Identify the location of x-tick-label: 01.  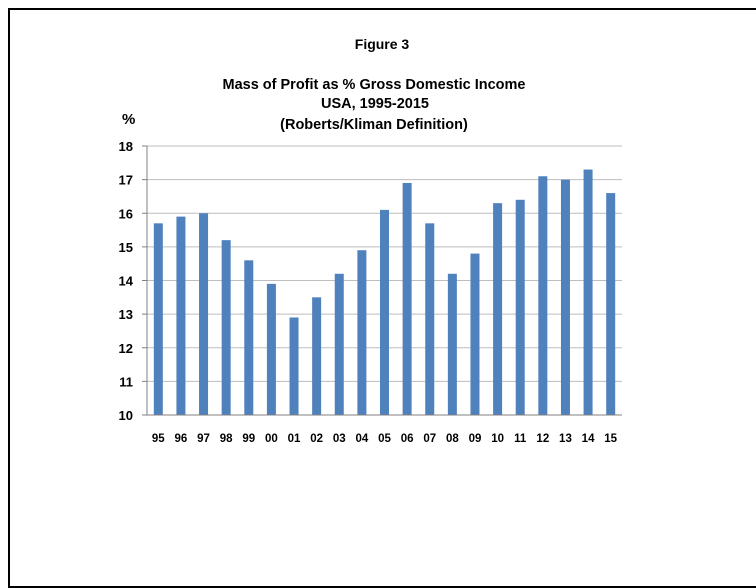
(294, 439).